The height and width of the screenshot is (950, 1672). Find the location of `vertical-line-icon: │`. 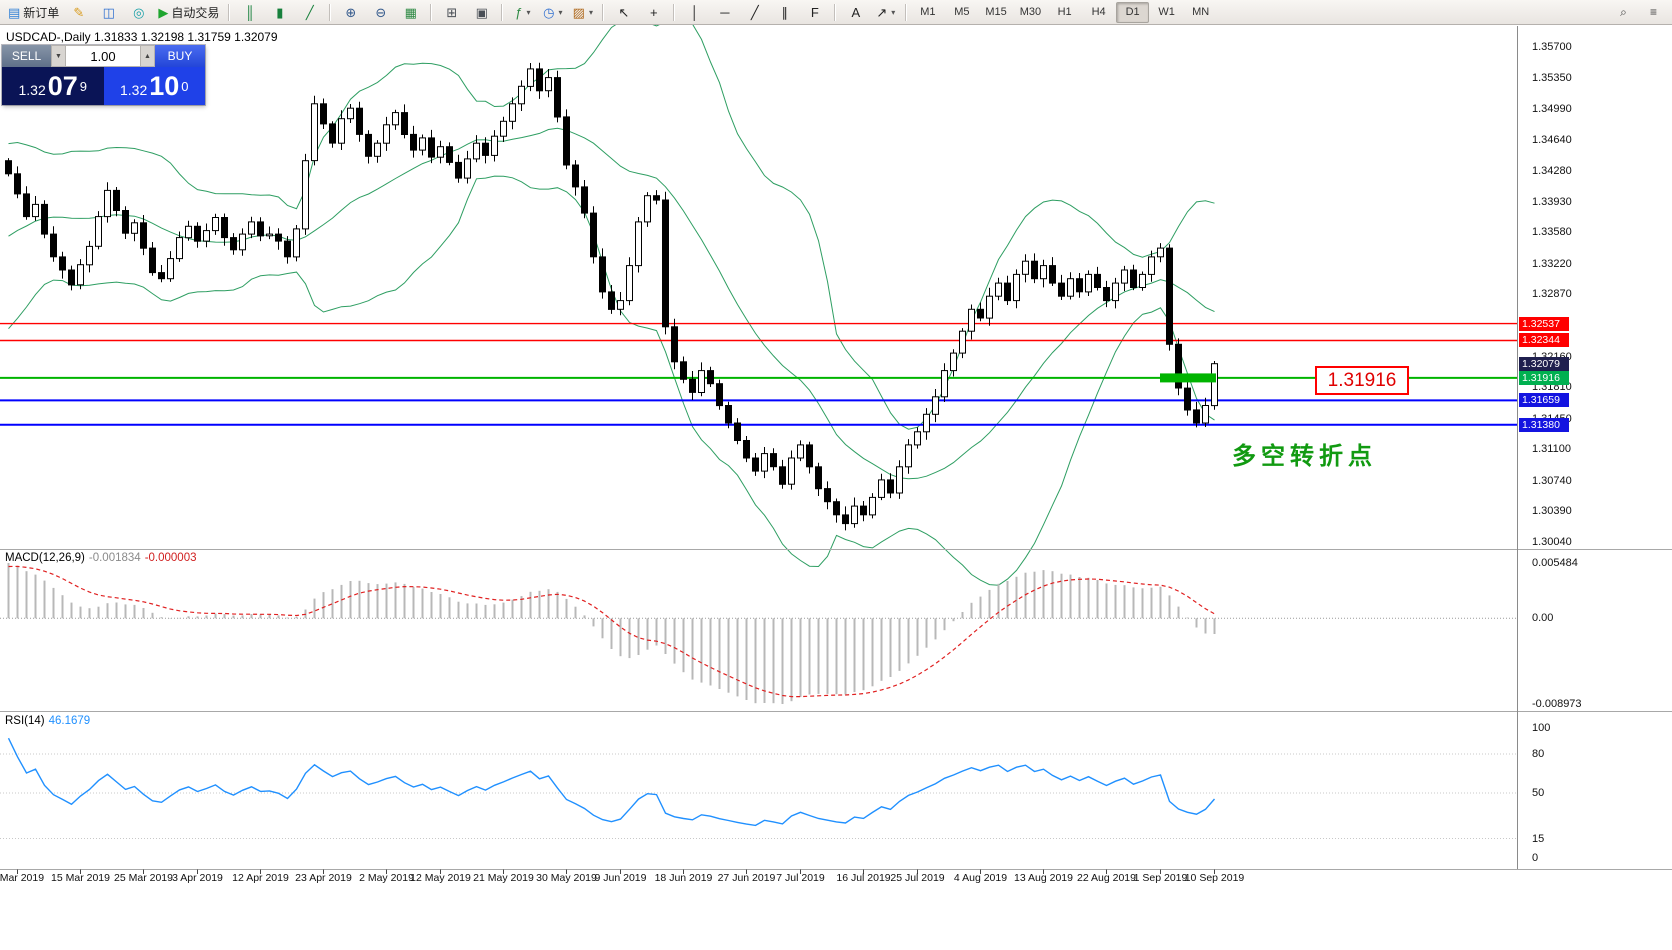

vertical-line-icon: │ is located at coordinates (694, 12).